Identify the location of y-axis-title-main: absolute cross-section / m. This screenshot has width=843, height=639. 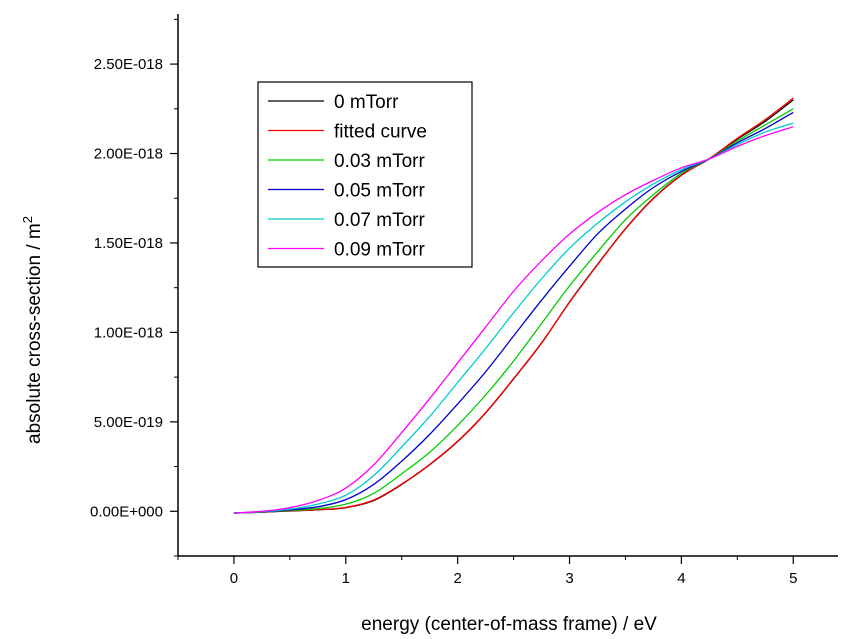
(34, 333).